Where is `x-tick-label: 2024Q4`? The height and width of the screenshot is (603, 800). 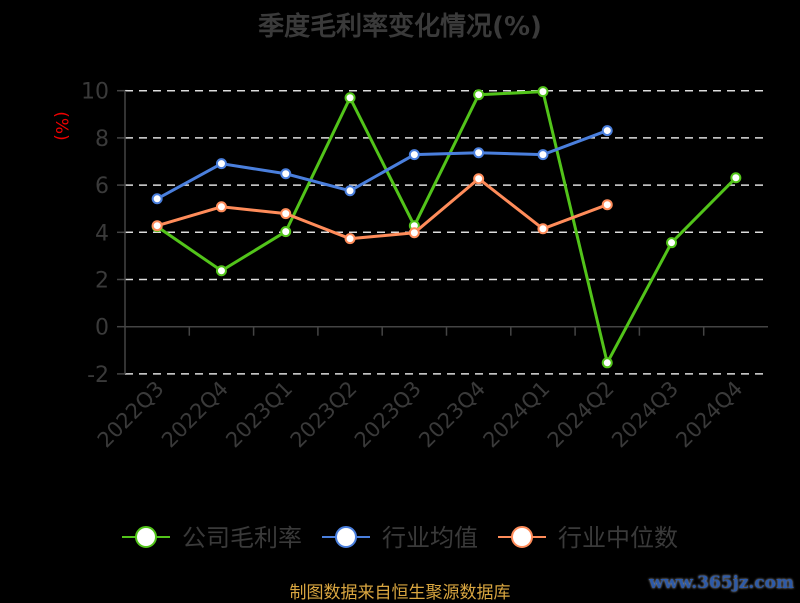
x-tick-label: 2024Q4 is located at coordinates (709, 414).